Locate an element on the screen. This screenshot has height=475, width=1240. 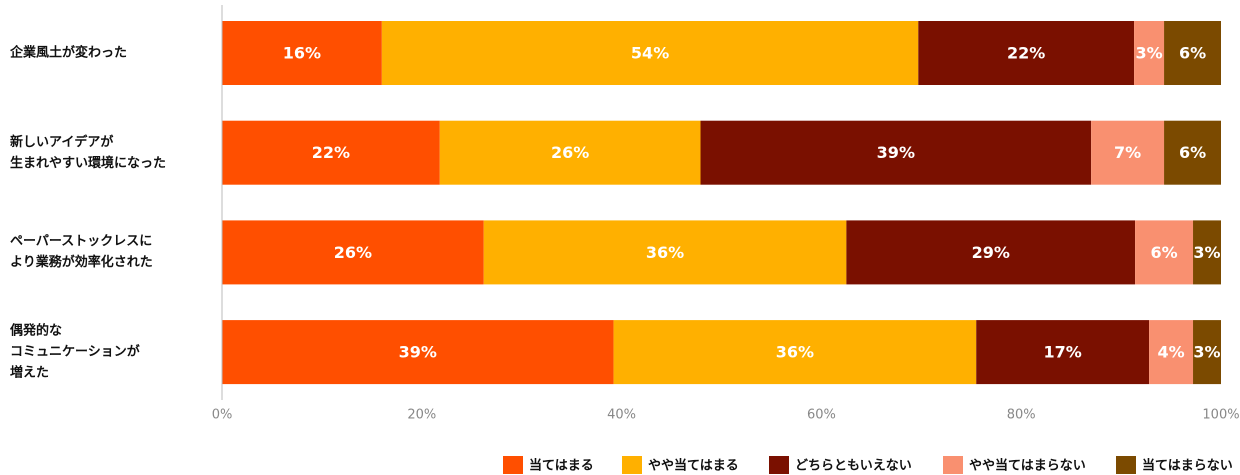
x-tick-label: 100% is located at coordinates (1220, 415).